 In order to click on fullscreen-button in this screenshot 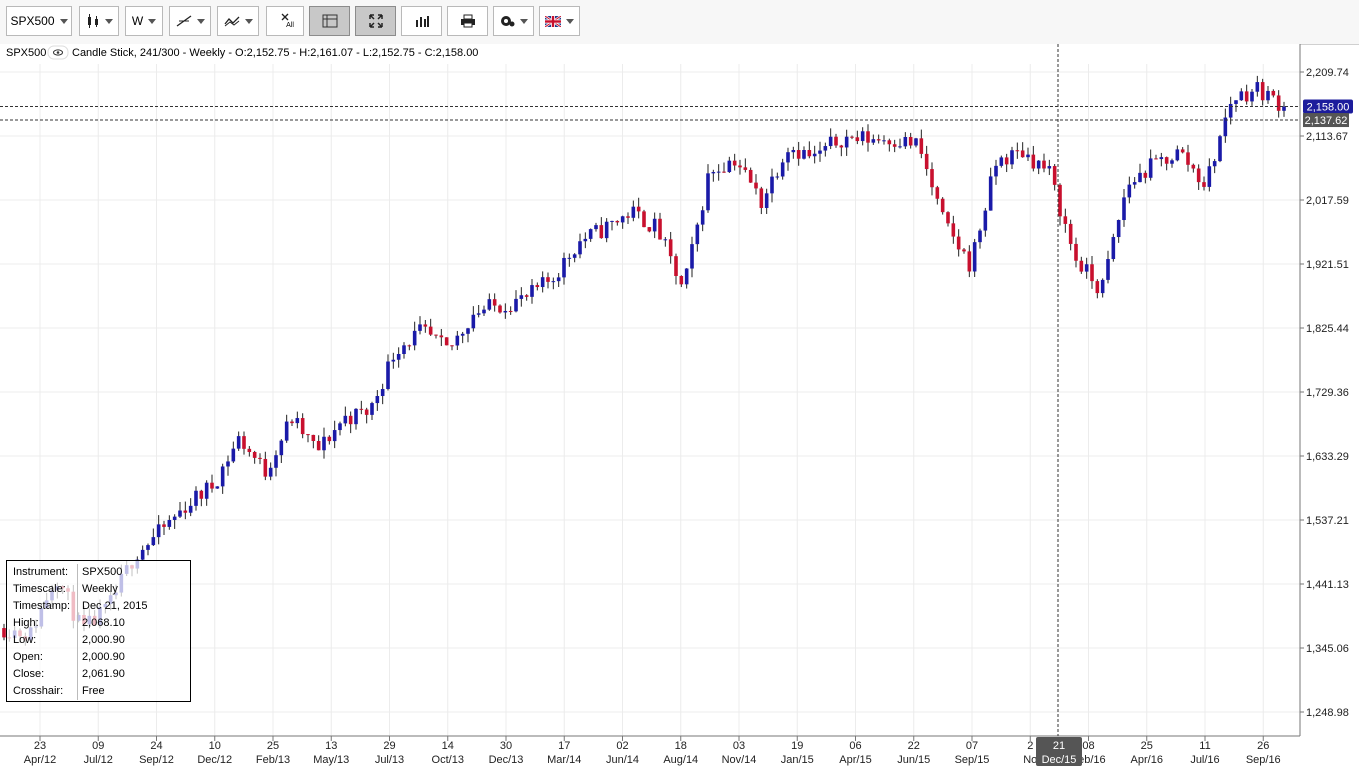, I will do `click(375, 21)`.